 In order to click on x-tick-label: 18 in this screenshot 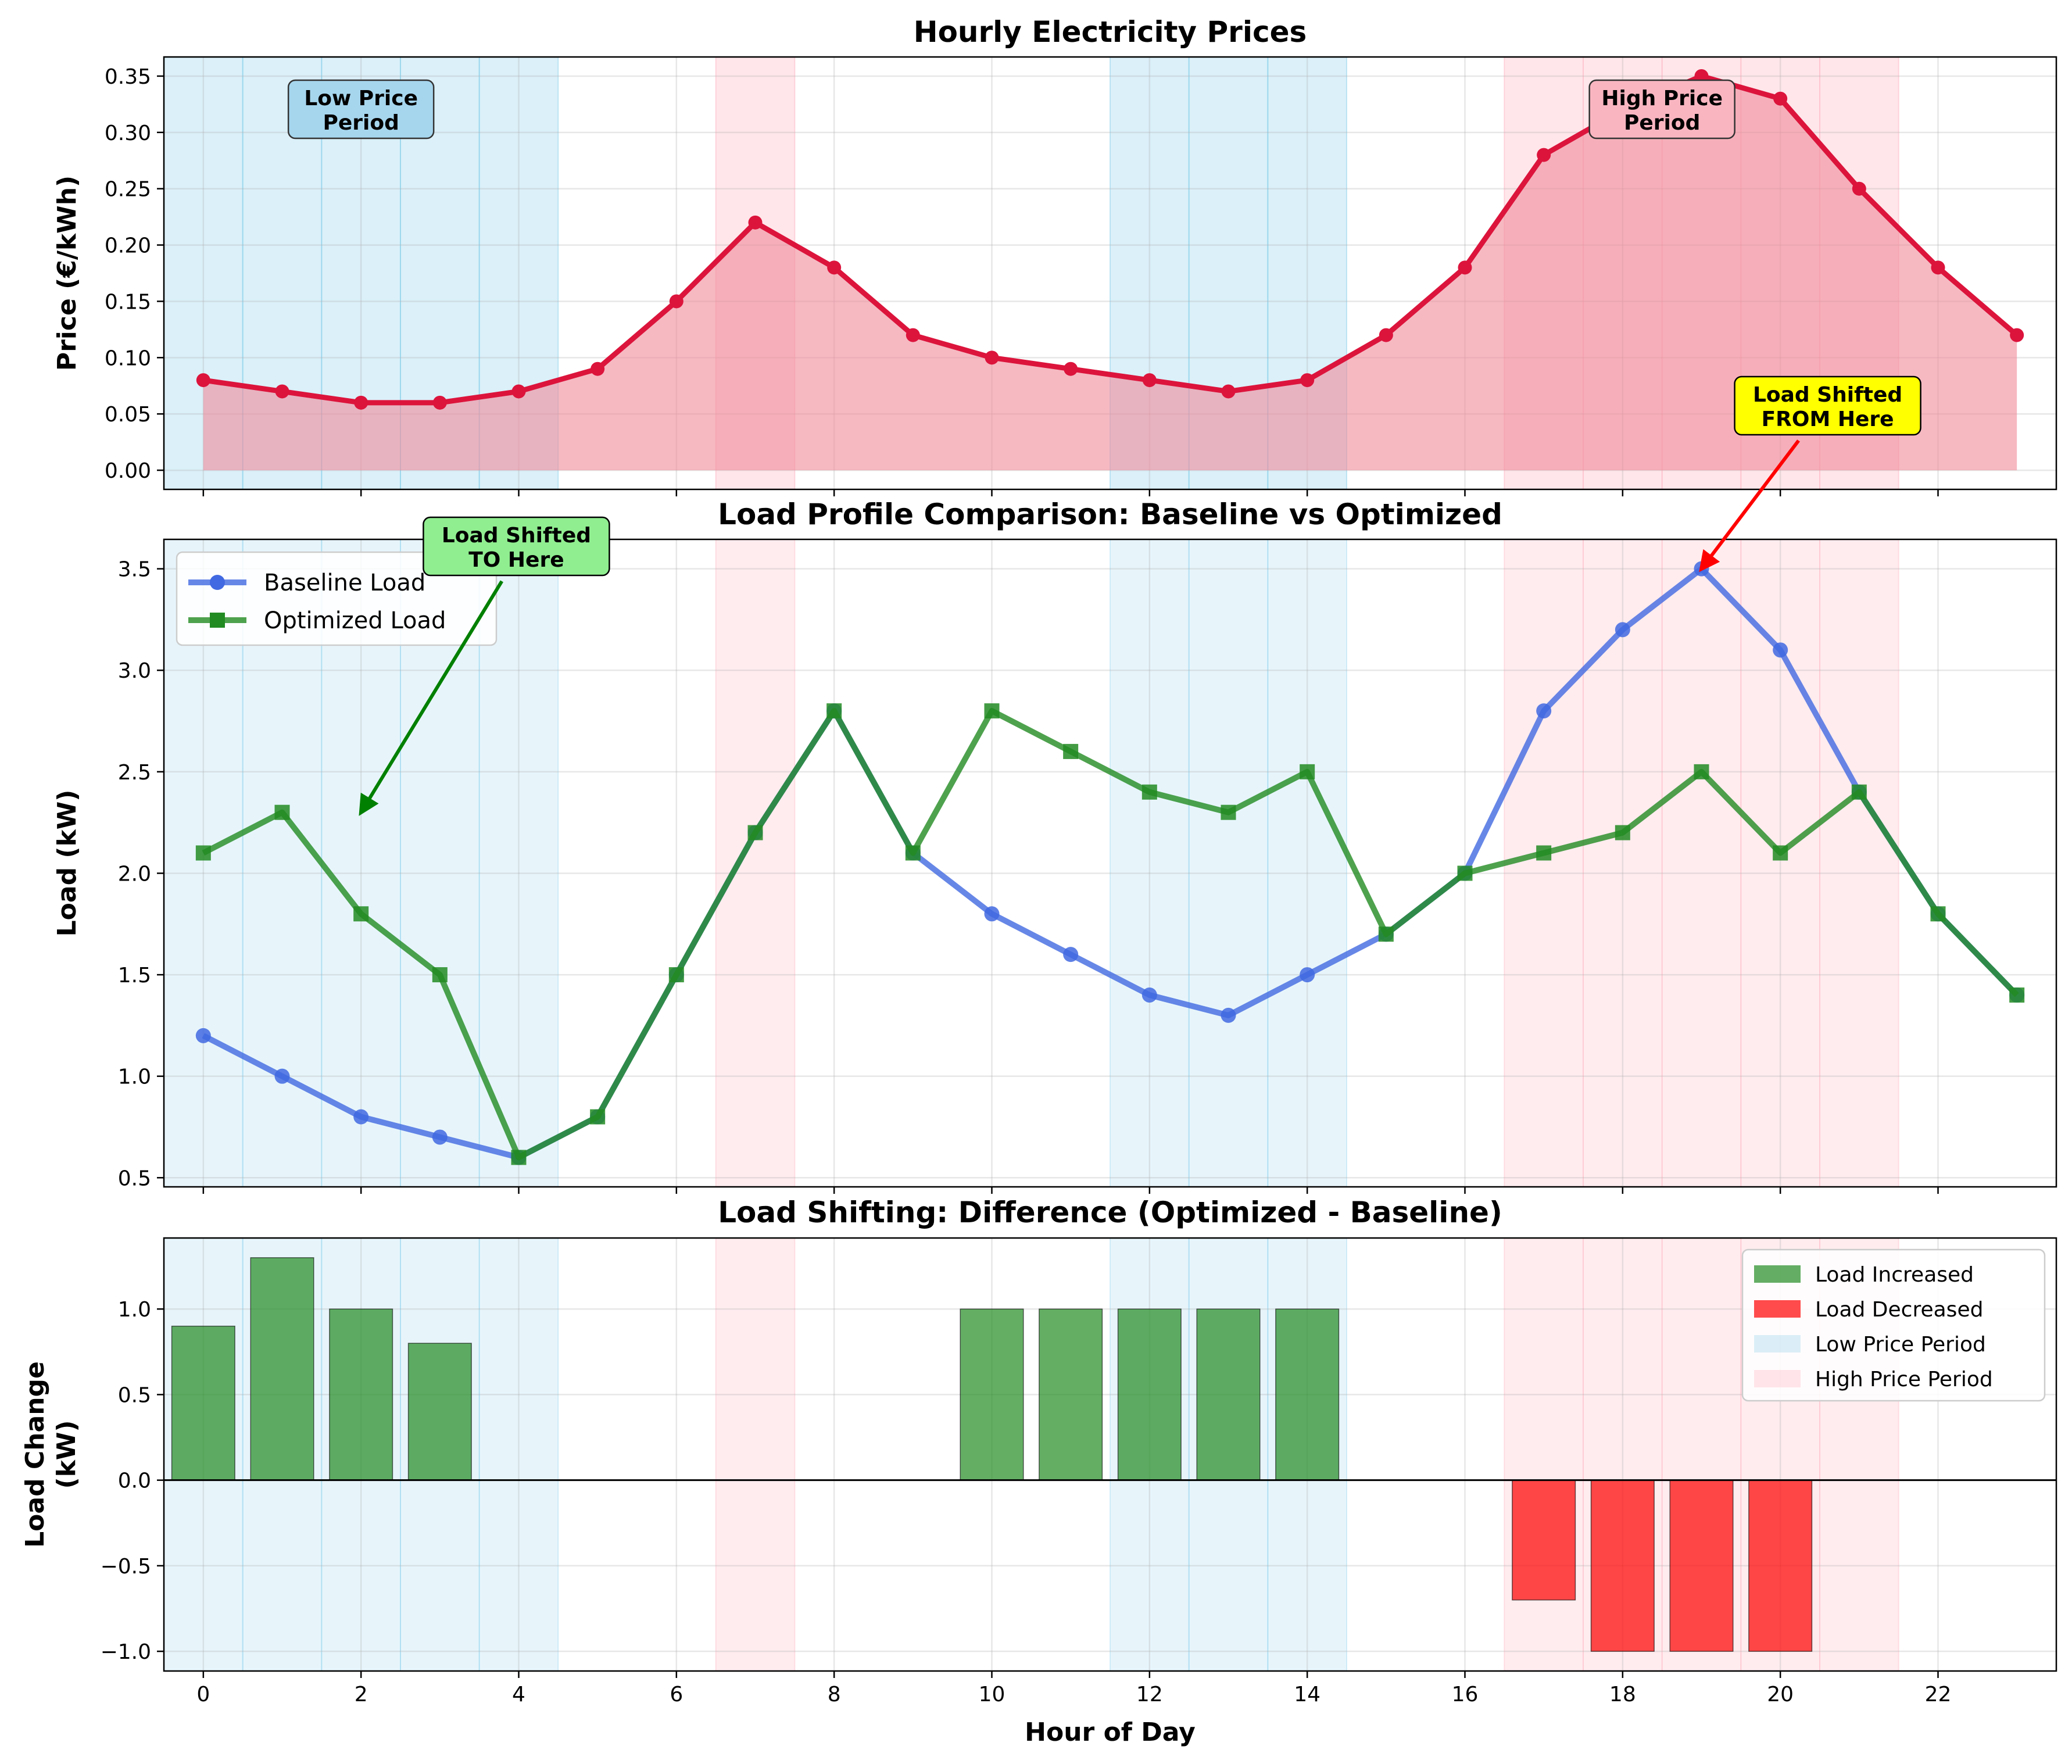, I will do `click(1623, 1694)`.